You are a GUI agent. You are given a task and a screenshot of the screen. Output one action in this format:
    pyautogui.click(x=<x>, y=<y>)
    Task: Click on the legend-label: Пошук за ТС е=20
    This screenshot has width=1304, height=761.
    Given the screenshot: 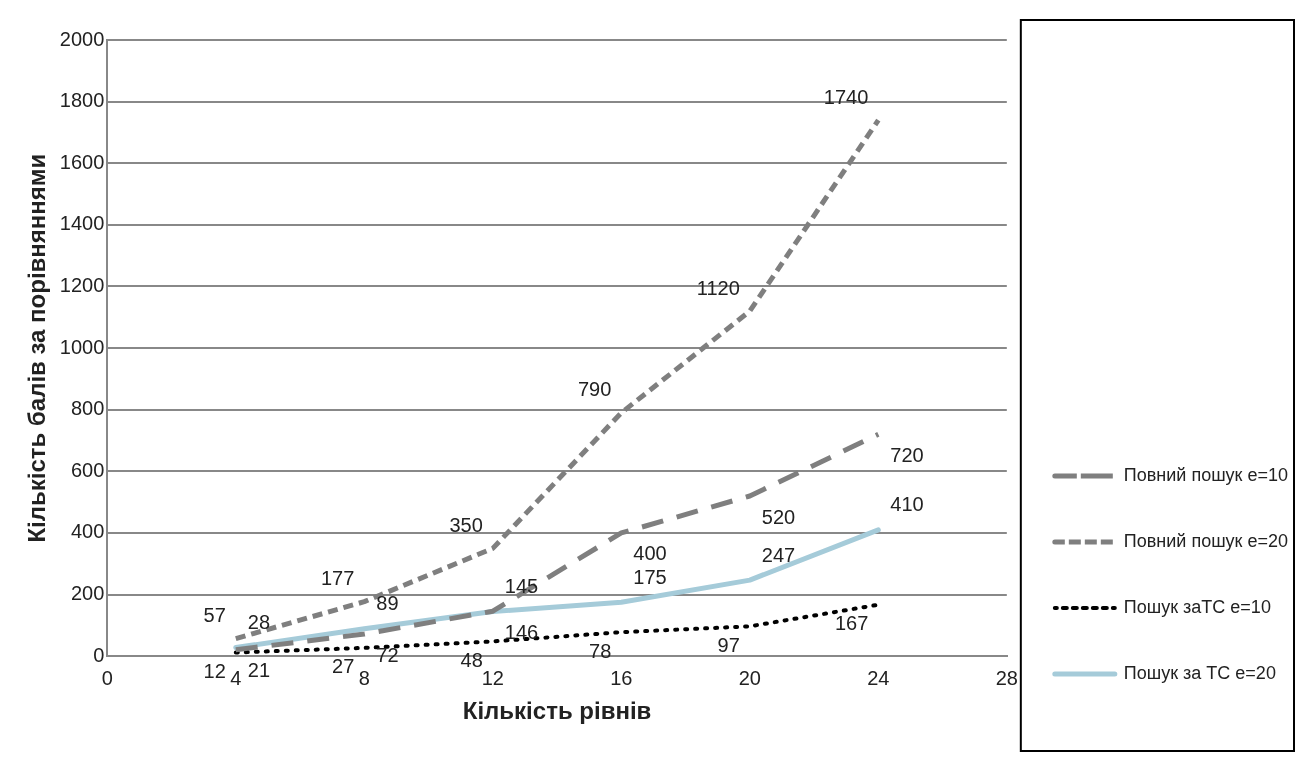 What is the action you would take?
    pyautogui.click(x=1199, y=672)
    